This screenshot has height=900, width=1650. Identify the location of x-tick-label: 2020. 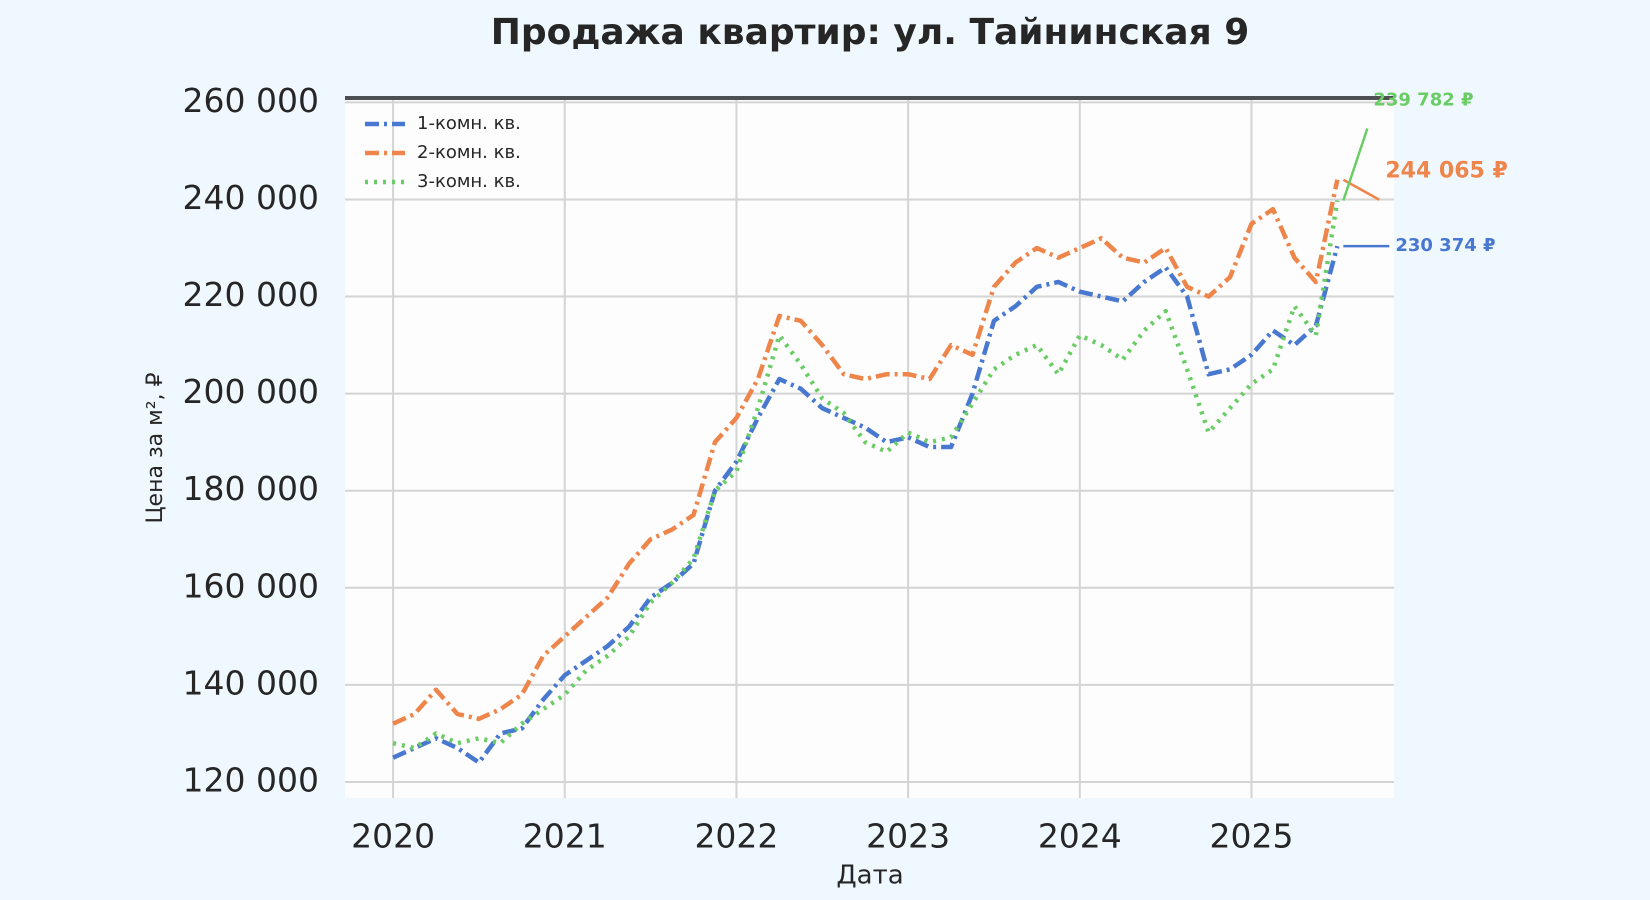
(393, 836).